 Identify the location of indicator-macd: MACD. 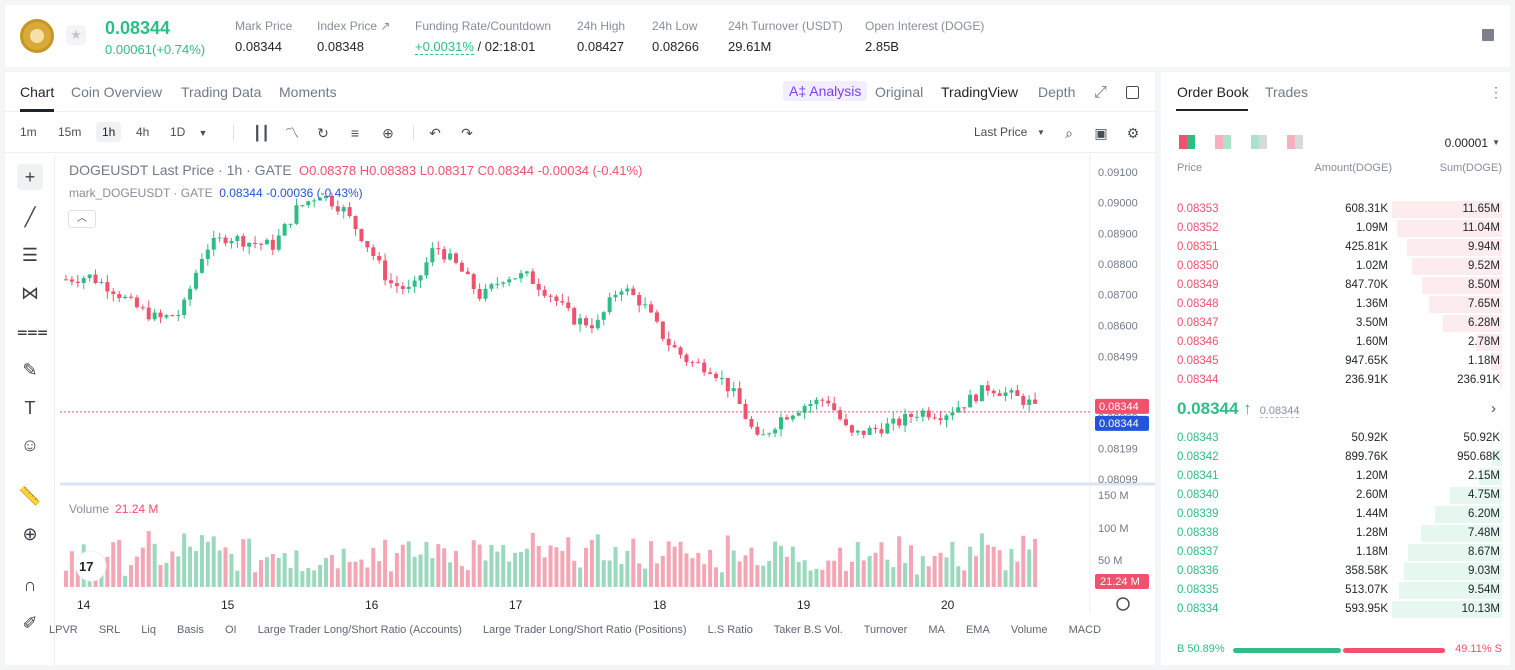
(1085, 630).